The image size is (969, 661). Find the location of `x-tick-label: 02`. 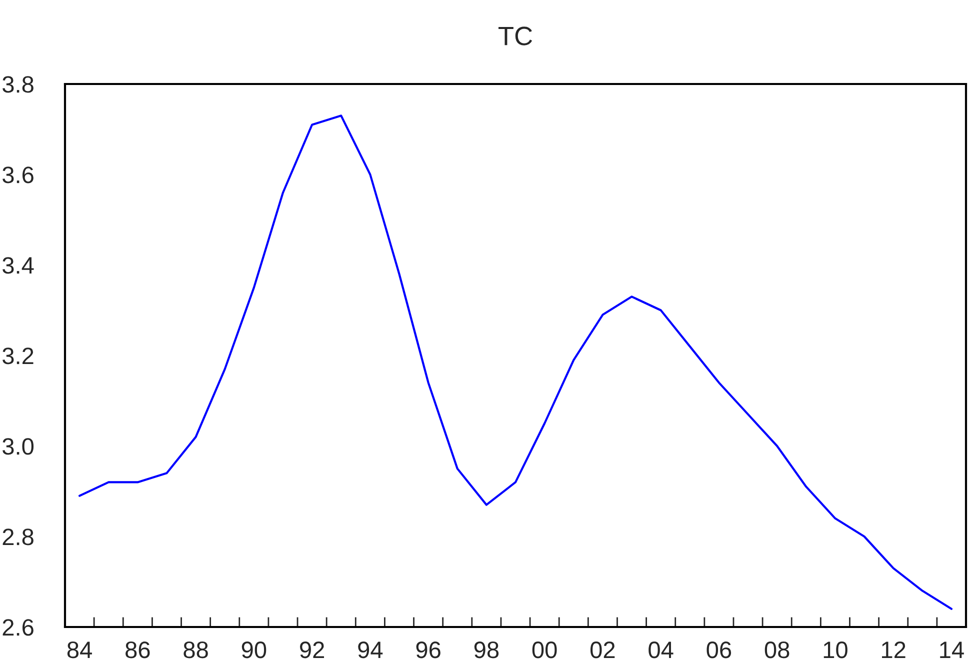

x-tick-label: 02 is located at coordinates (602, 650).